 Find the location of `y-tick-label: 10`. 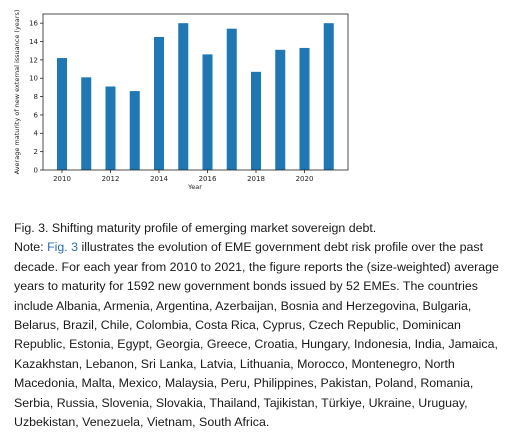

y-tick-label: 10 is located at coordinates (33, 79).